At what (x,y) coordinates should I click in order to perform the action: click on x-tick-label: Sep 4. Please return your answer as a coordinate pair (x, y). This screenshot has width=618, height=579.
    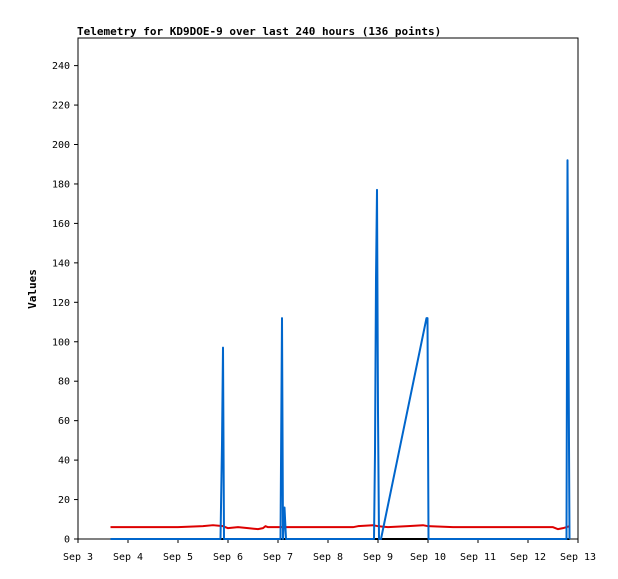
    Looking at the image, I should click on (128, 557).